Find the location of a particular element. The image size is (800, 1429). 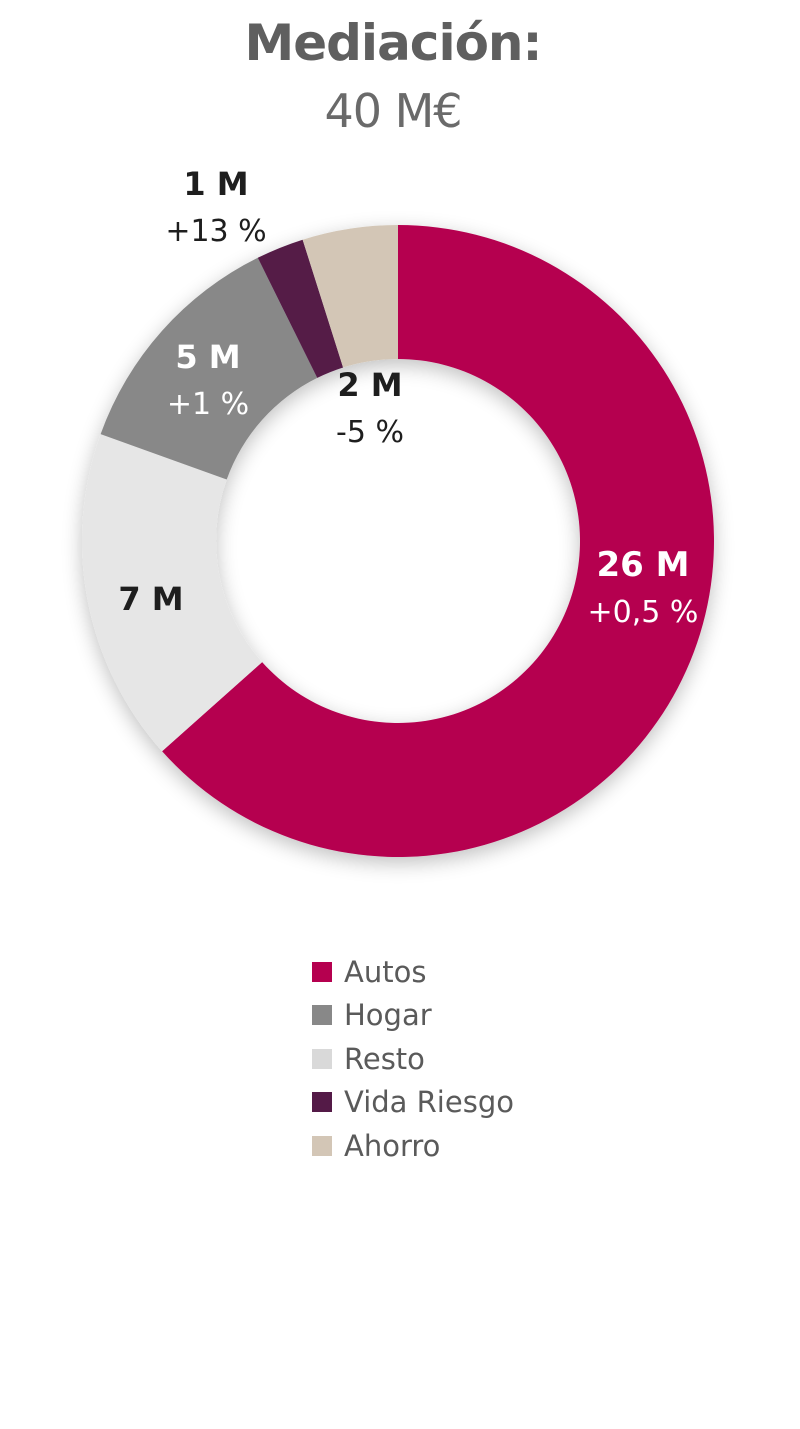

value-label-autos: 26 M is located at coordinates (643, 565).